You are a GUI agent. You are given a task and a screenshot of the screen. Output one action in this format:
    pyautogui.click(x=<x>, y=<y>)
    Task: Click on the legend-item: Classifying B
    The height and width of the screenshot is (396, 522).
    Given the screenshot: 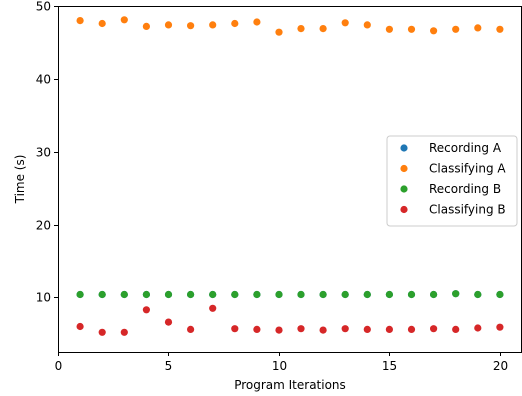 What is the action you would take?
    pyautogui.click(x=453, y=210)
    